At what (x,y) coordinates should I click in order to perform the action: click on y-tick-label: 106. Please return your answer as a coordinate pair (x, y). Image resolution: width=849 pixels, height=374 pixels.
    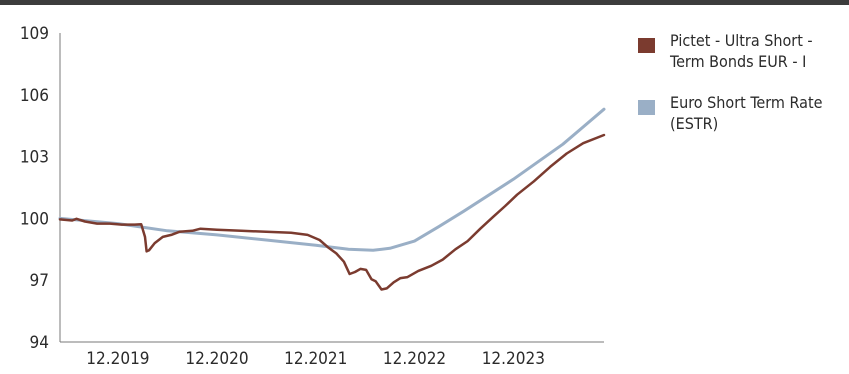
    Looking at the image, I should click on (34, 96).